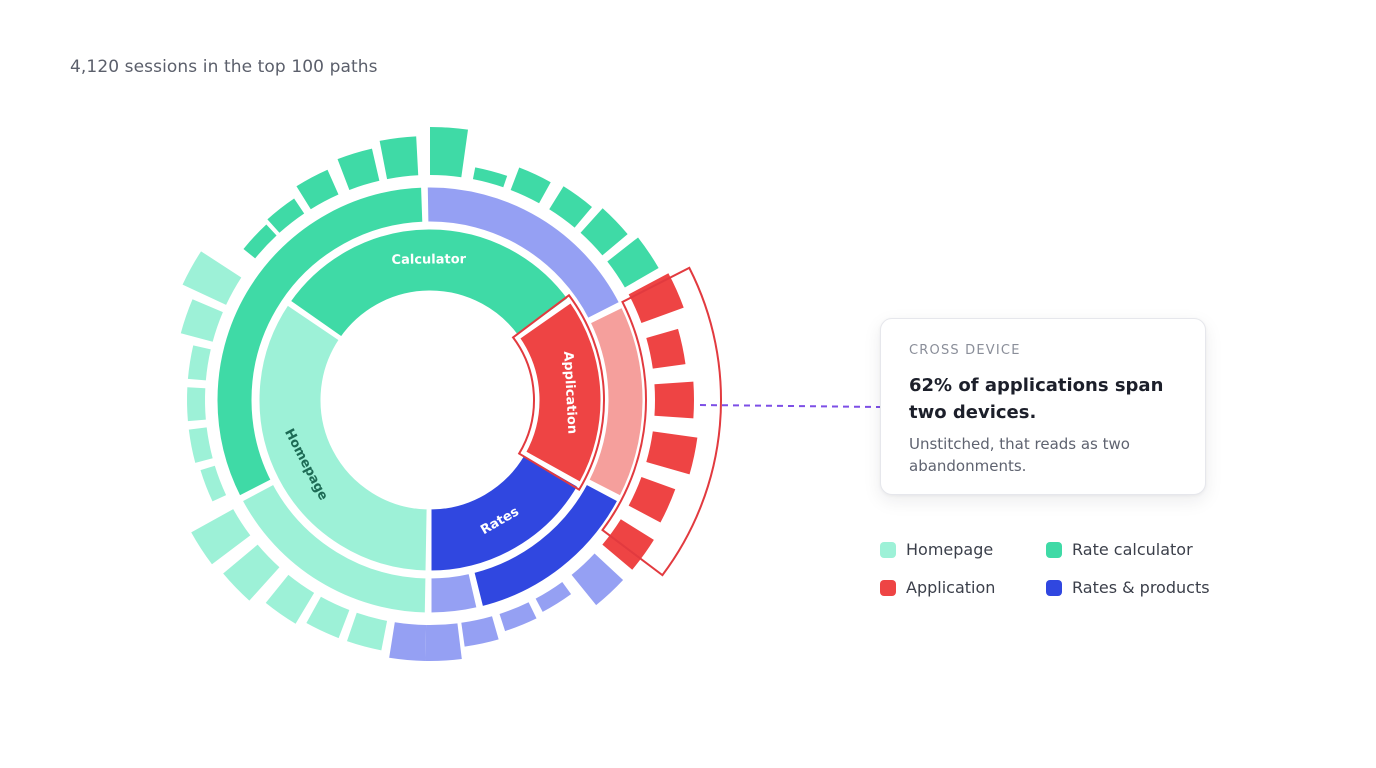  Describe the element at coordinates (569, 393) in the screenshot. I see `inner-label-application: Application` at that location.